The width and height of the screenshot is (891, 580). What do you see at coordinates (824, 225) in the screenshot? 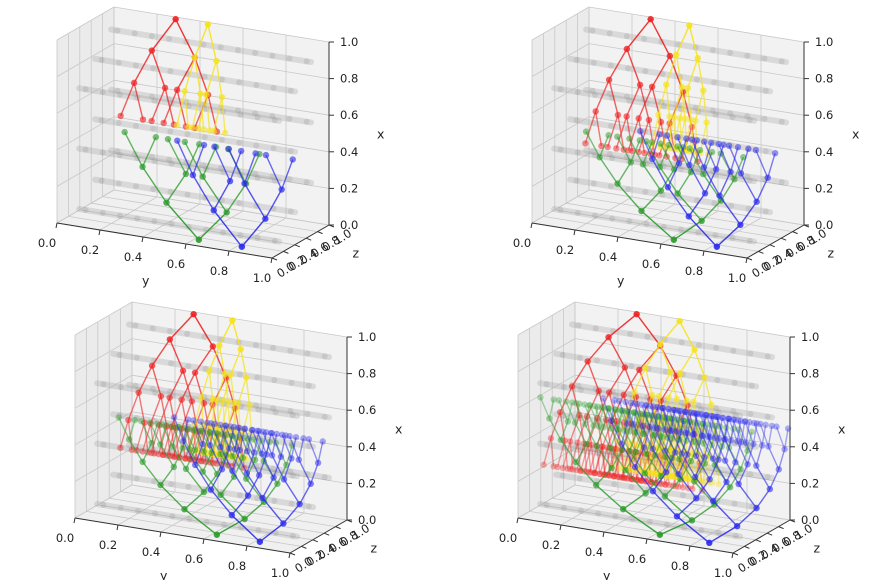
I see `x-tick-label: 0.0` at bounding box center [824, 225].